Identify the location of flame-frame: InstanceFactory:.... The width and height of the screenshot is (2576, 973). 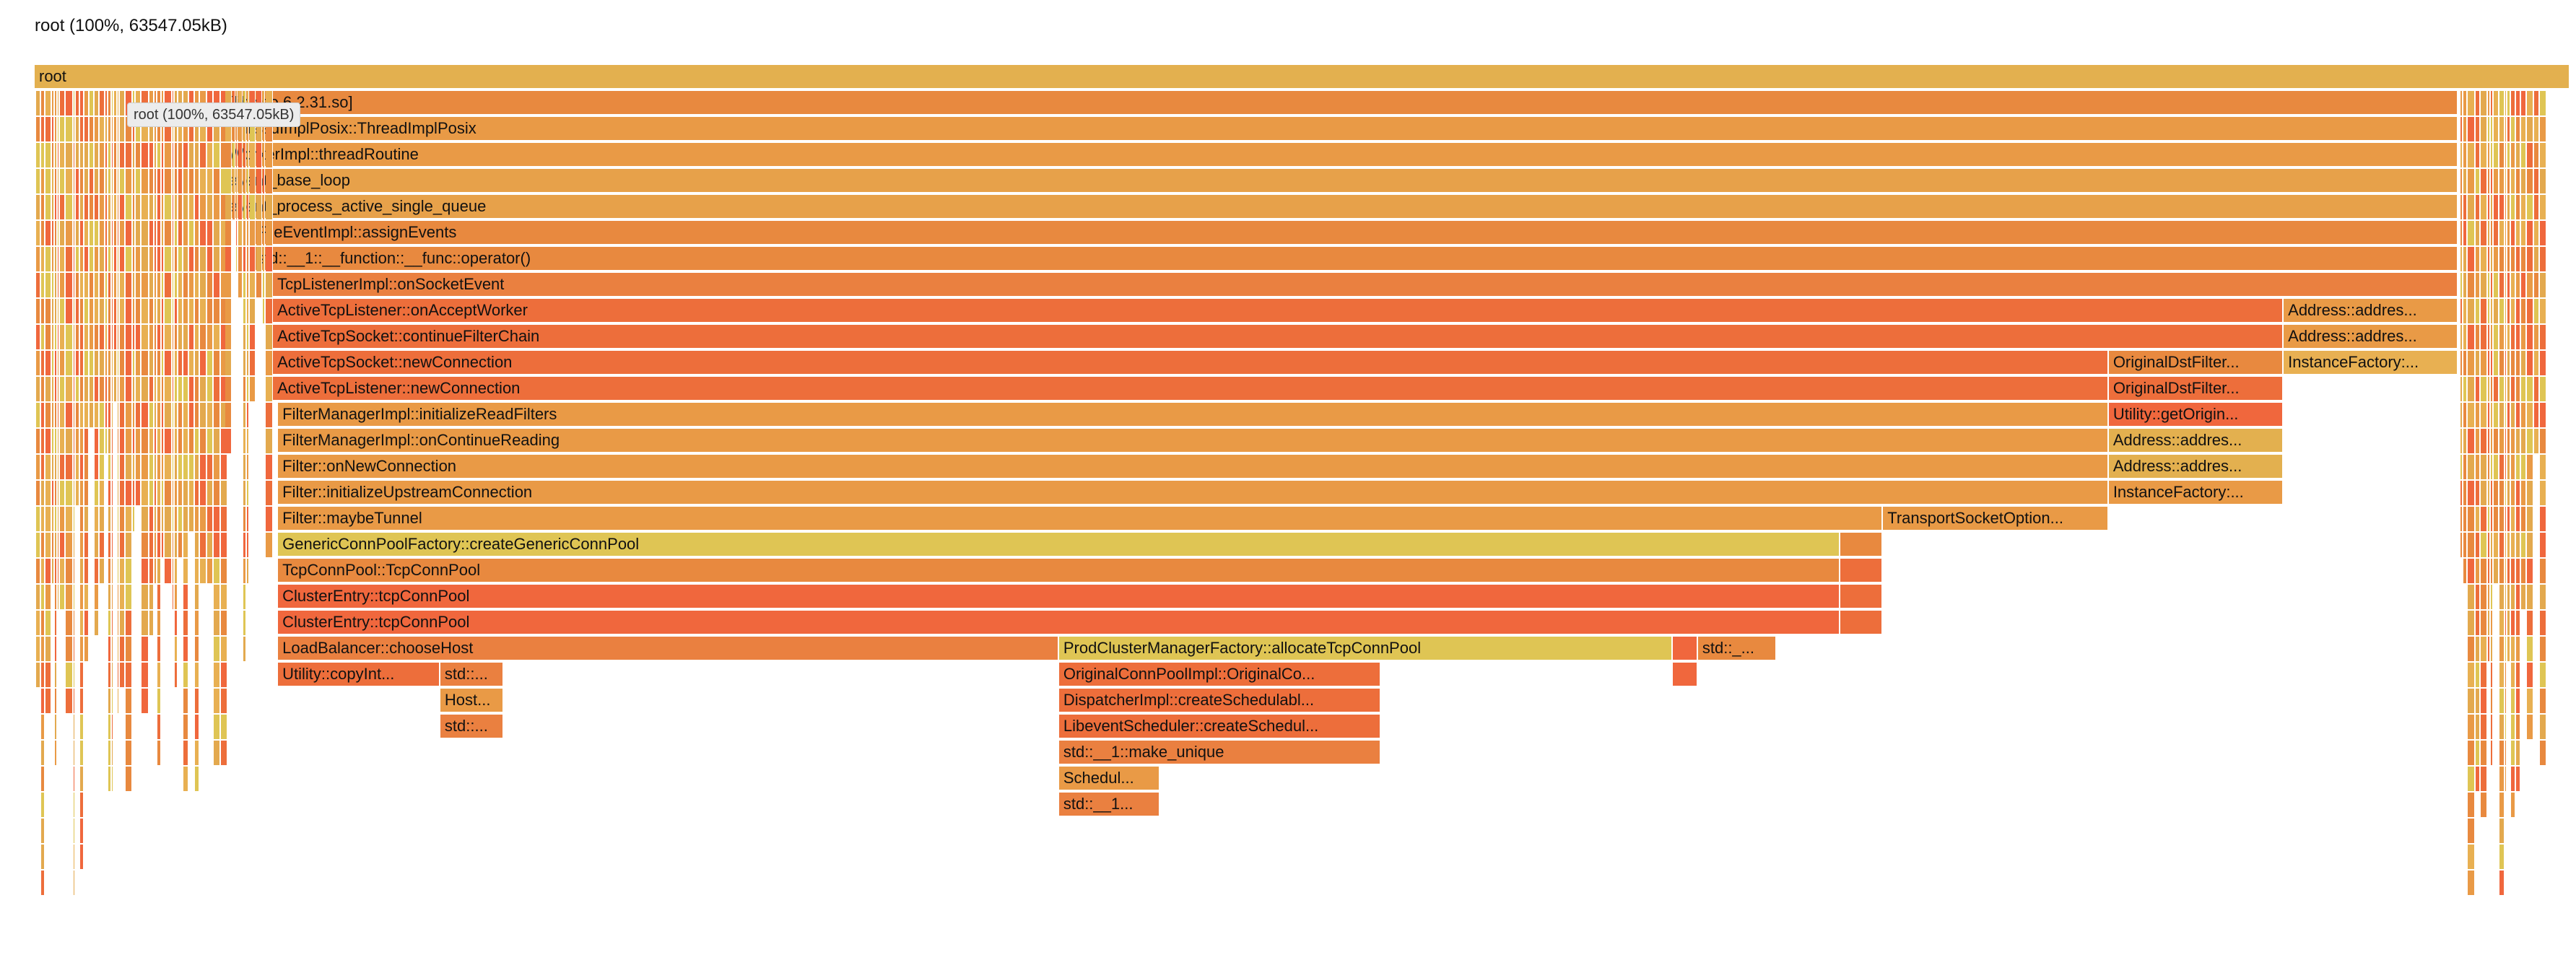
(2196, 493).